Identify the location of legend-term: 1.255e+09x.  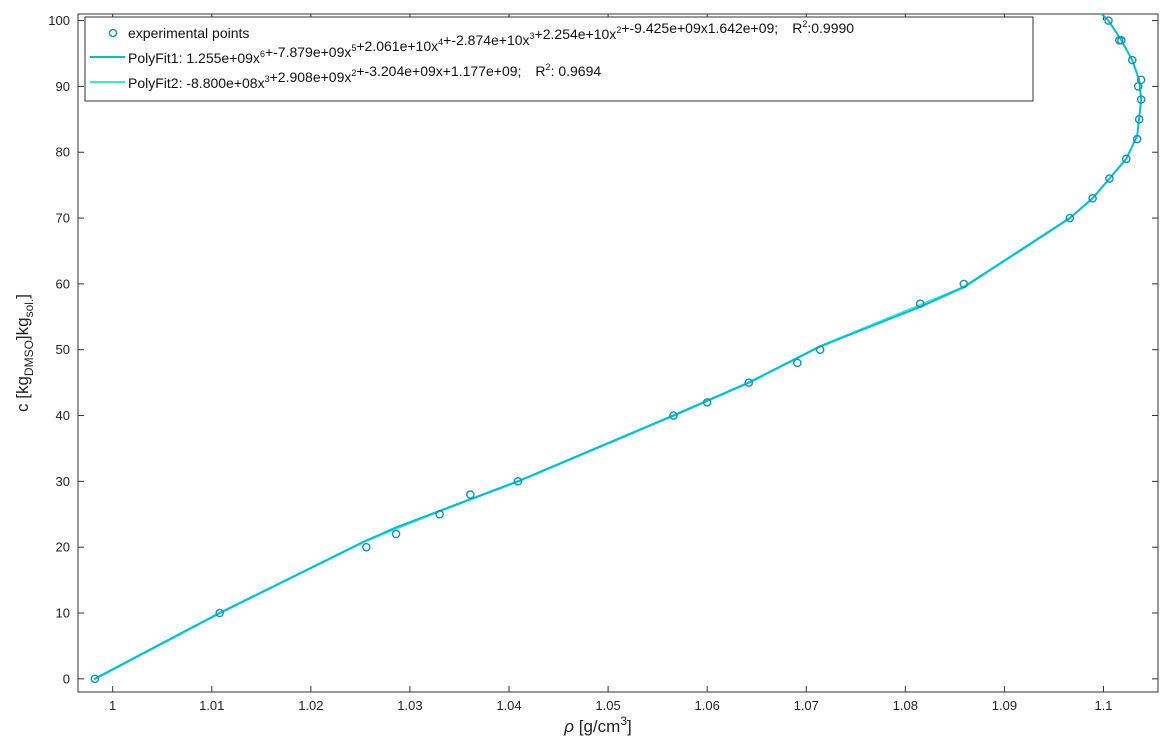
(223, 58).